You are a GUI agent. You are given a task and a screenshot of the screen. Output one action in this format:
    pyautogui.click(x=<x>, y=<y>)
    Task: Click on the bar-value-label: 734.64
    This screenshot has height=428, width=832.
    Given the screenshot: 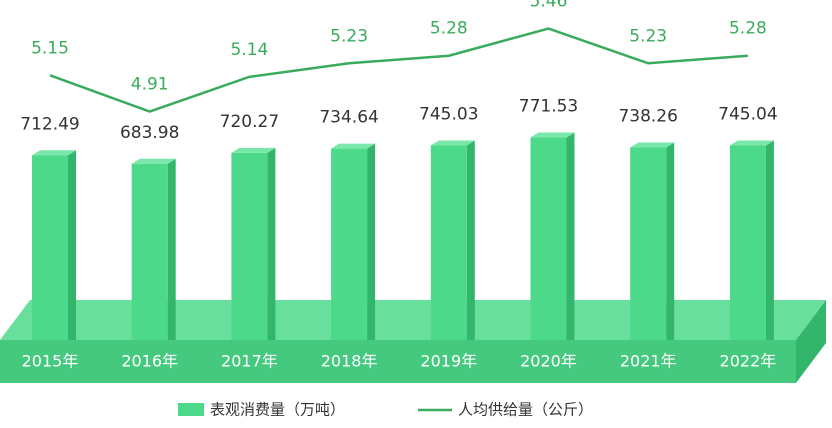 What is the action you would take?
    pyautogui.click(x=348, y=118)
    